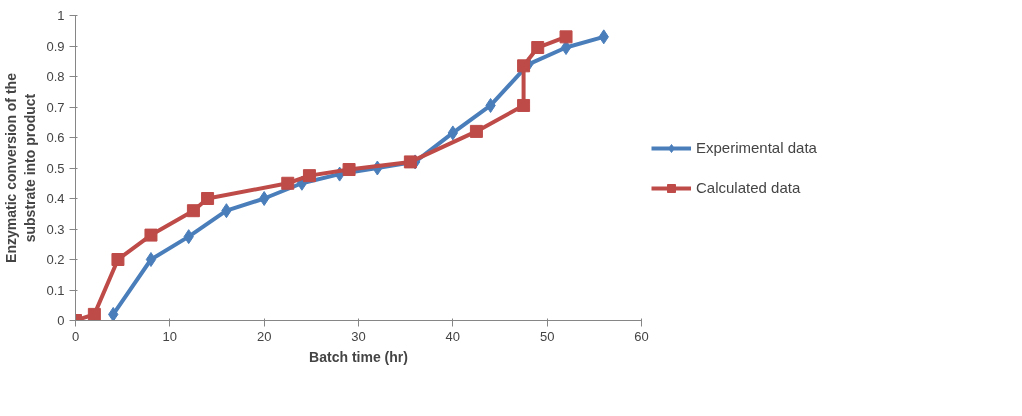  What do you see at coordinates (55, 46) in the screenshot?
I see `y-tick-label: 0.9` at bounding box center [55, 46].